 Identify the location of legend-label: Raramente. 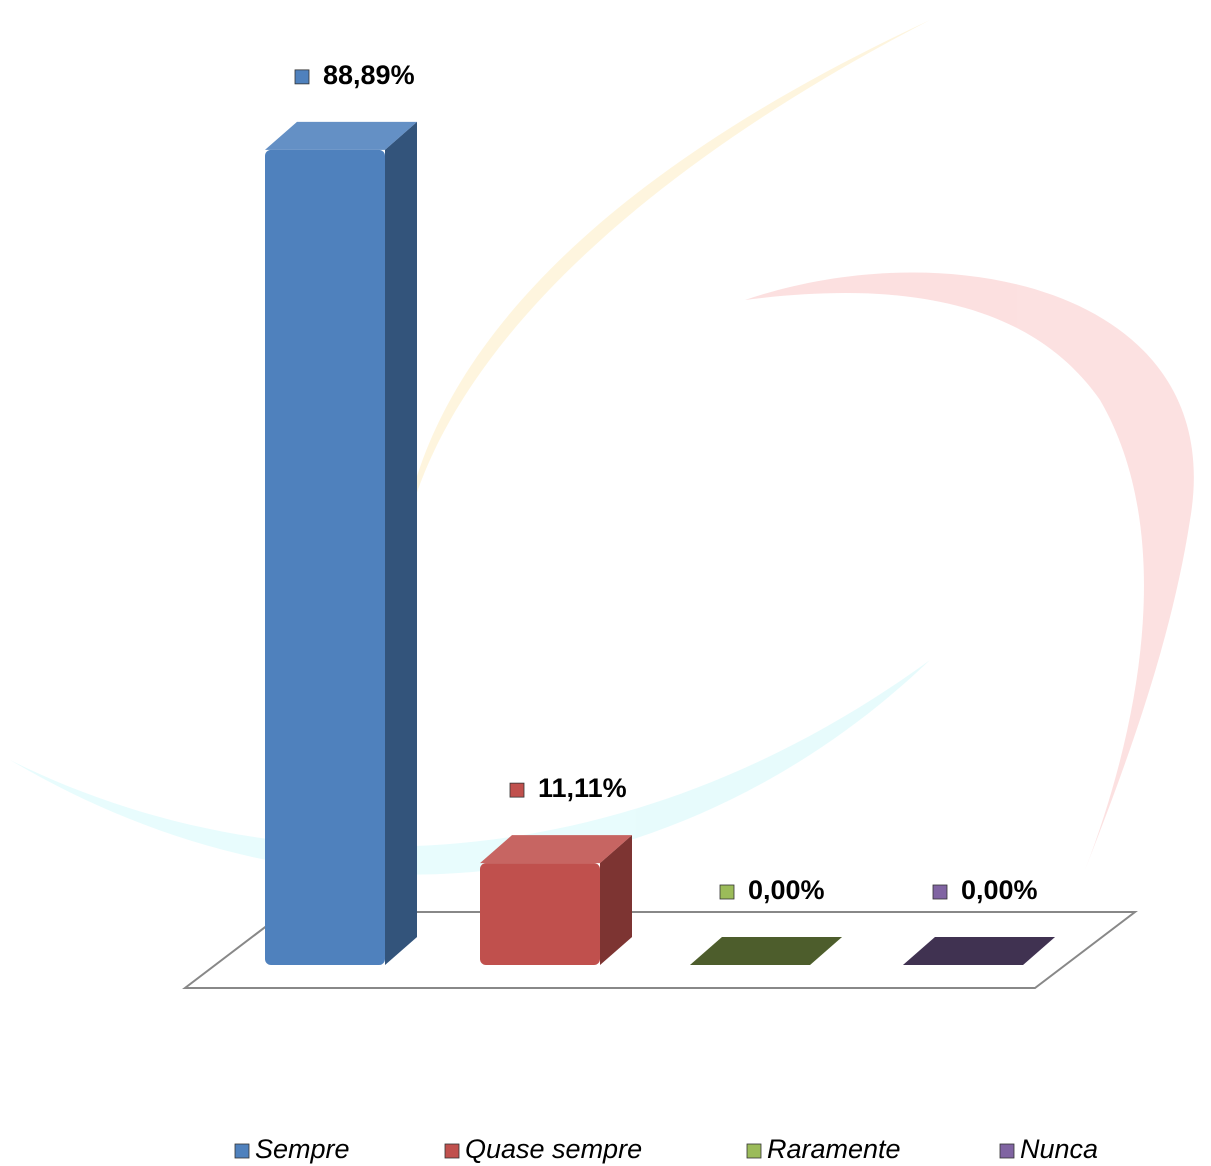
(834, 1149).